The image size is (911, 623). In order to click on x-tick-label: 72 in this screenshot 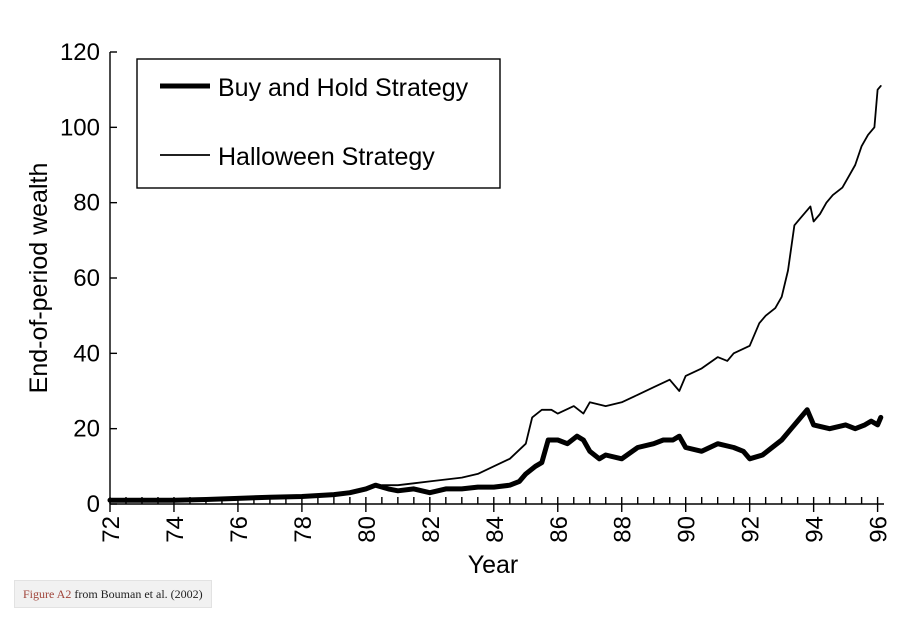, I will do `click(111, 529)`.